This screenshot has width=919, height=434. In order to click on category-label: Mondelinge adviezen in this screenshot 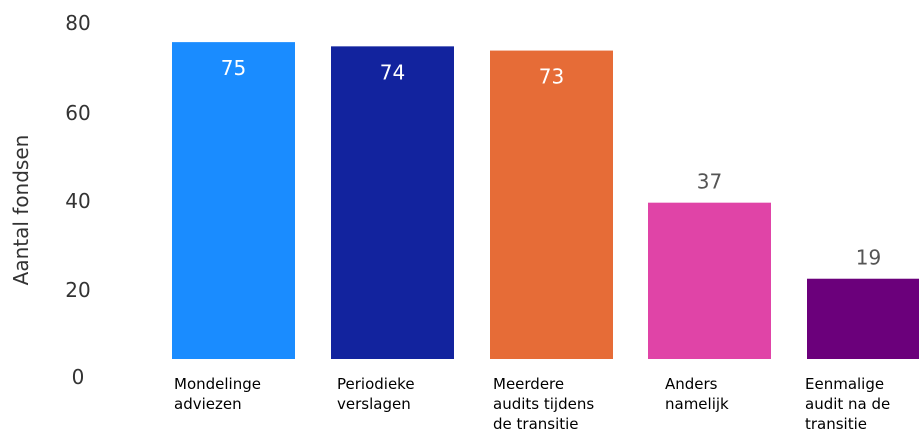, I will do `click(217, 394)`.